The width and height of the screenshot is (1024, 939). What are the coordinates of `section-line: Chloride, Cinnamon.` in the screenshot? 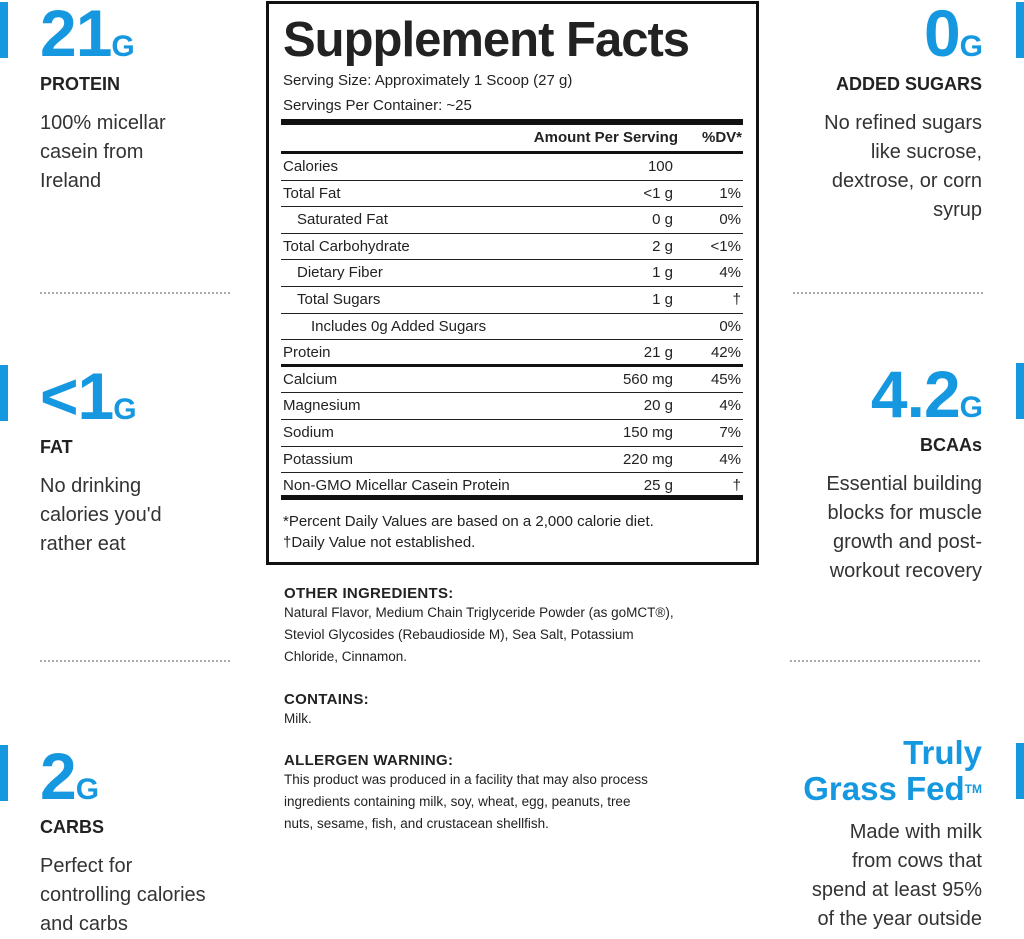 It's located at (346, 656).